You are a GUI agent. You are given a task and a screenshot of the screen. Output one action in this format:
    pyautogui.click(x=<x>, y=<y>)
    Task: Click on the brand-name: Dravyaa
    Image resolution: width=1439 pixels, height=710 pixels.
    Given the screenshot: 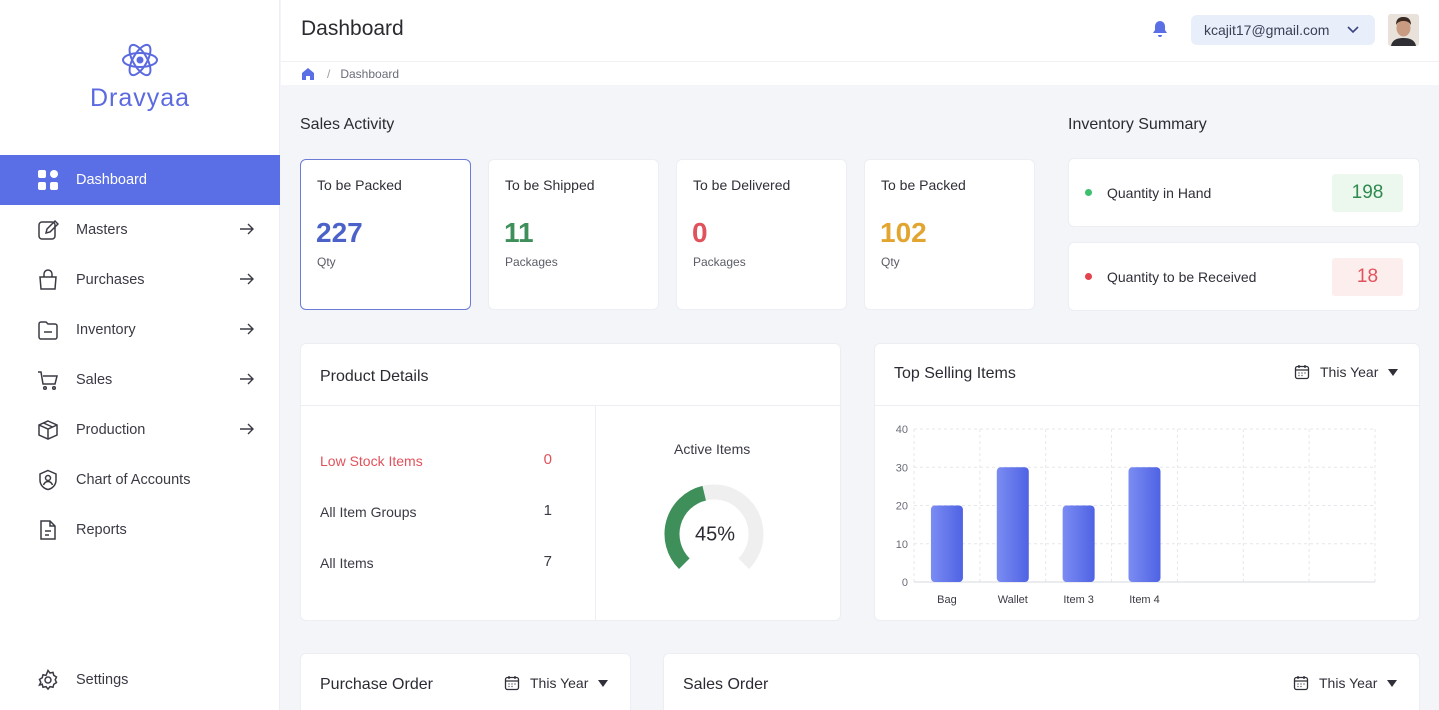 What is the action you would take?
    pyautogui.click(x=140, y=98)
    